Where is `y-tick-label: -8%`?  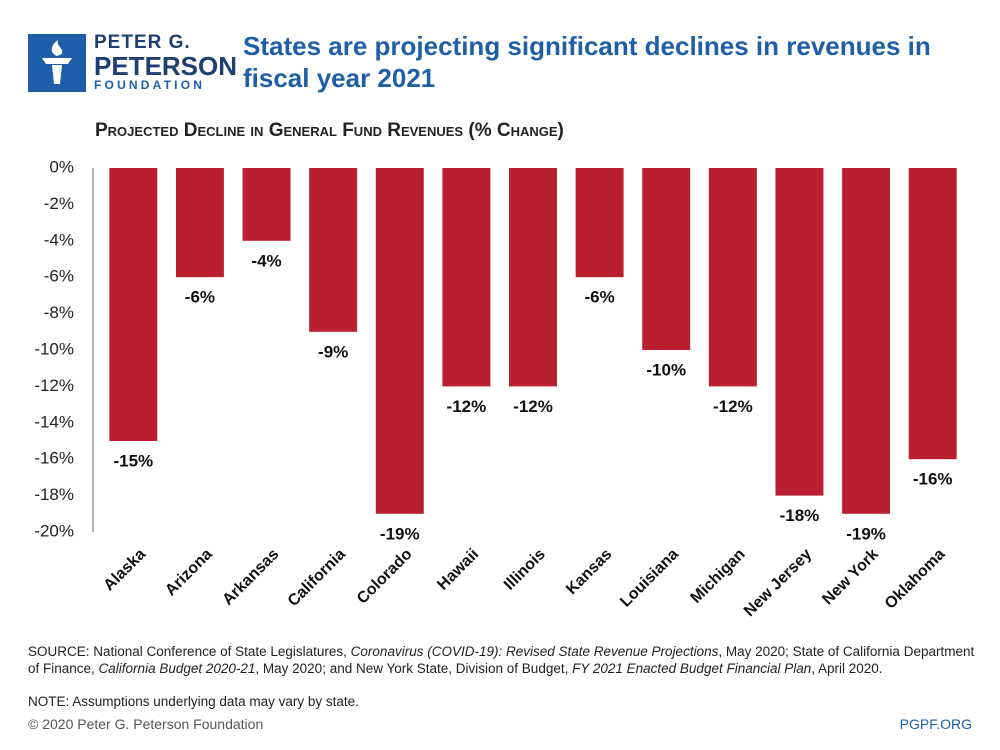 y-tick-label: -8% is located at coordinates (59, 312).